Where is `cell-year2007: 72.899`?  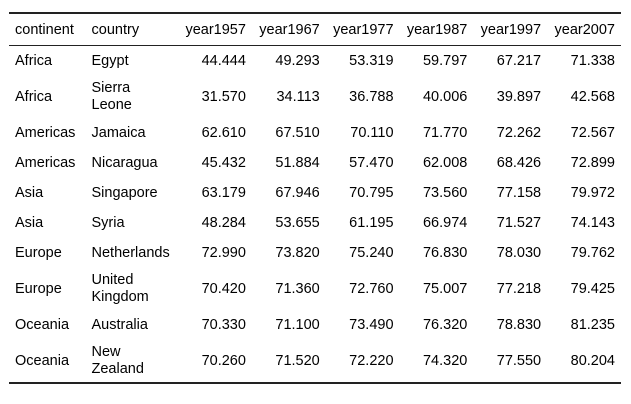
cell-year2007: 72.899 is located at coordinates (592, 162).